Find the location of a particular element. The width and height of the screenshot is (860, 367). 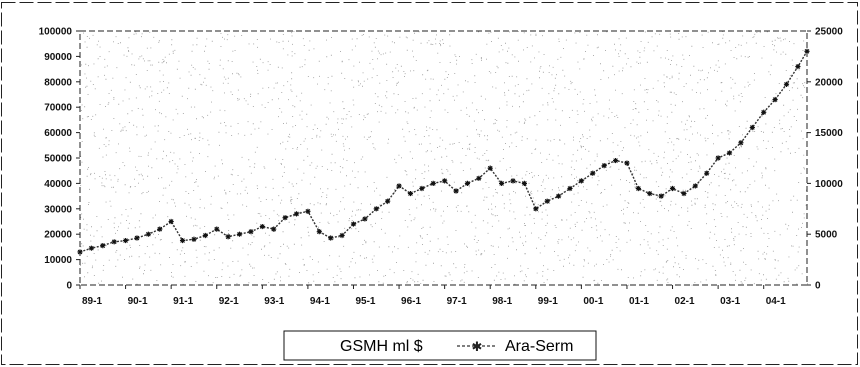

x-tick-label: 03-1 is located at coordinates (730, 301).